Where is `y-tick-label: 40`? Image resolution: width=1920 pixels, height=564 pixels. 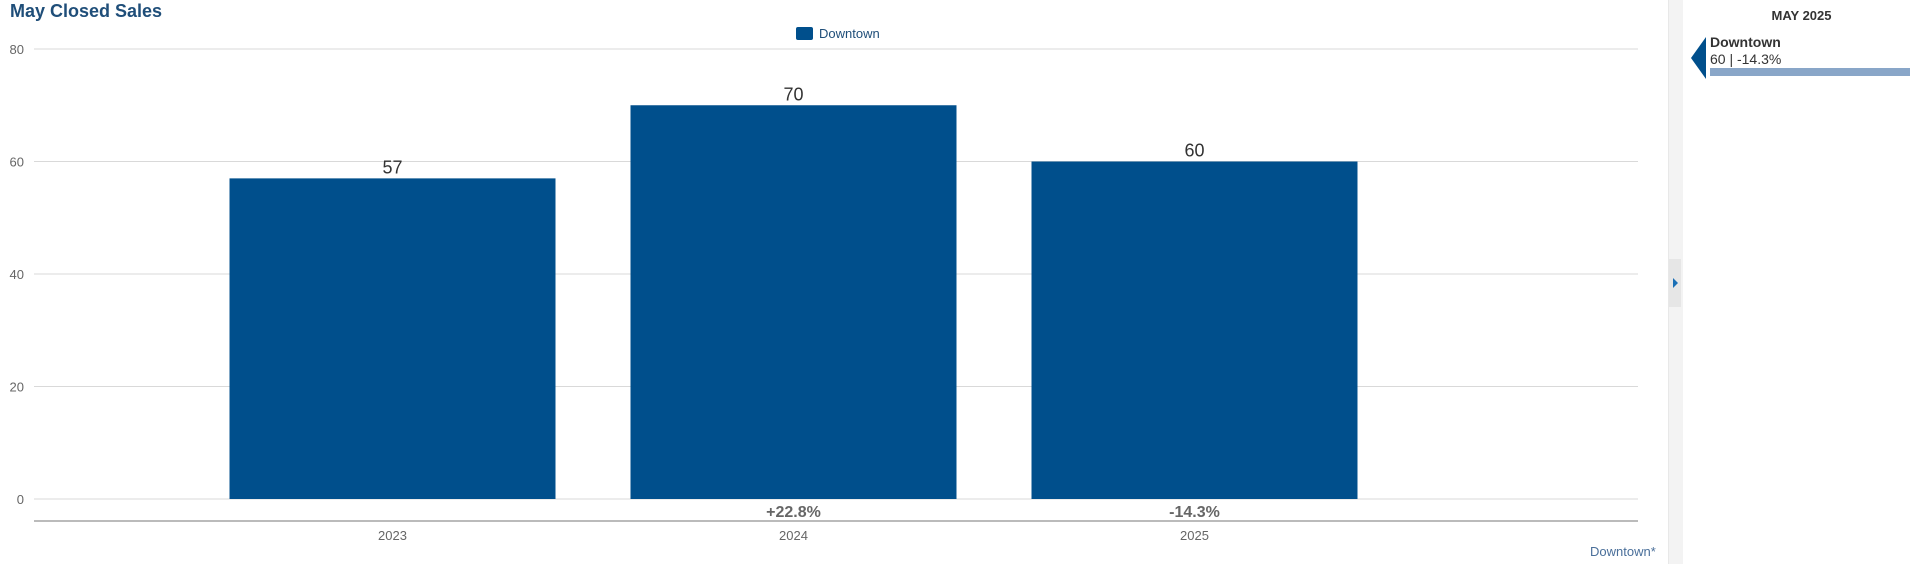 y-tick-label: 40 is located at coordinates (17, 274).